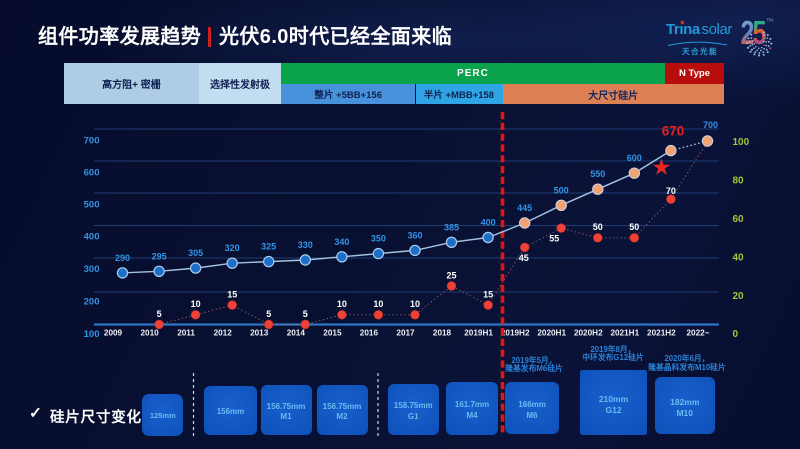 This screenshot has width=800, height=449. What do you see at coordinates (159, 256) in the screenshot?
I see `svg-text: 295` at bounding box center [159, 256].